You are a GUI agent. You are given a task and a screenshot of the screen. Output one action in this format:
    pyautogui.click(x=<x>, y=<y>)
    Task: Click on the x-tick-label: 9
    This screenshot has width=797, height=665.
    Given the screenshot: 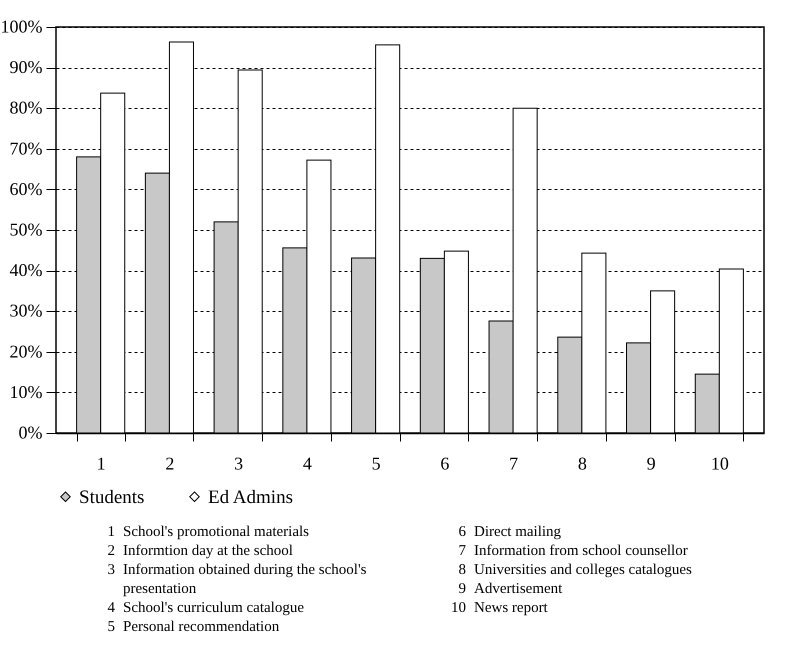 What is the action you would take?
    pyautogui.click(x=651, y=464)
    